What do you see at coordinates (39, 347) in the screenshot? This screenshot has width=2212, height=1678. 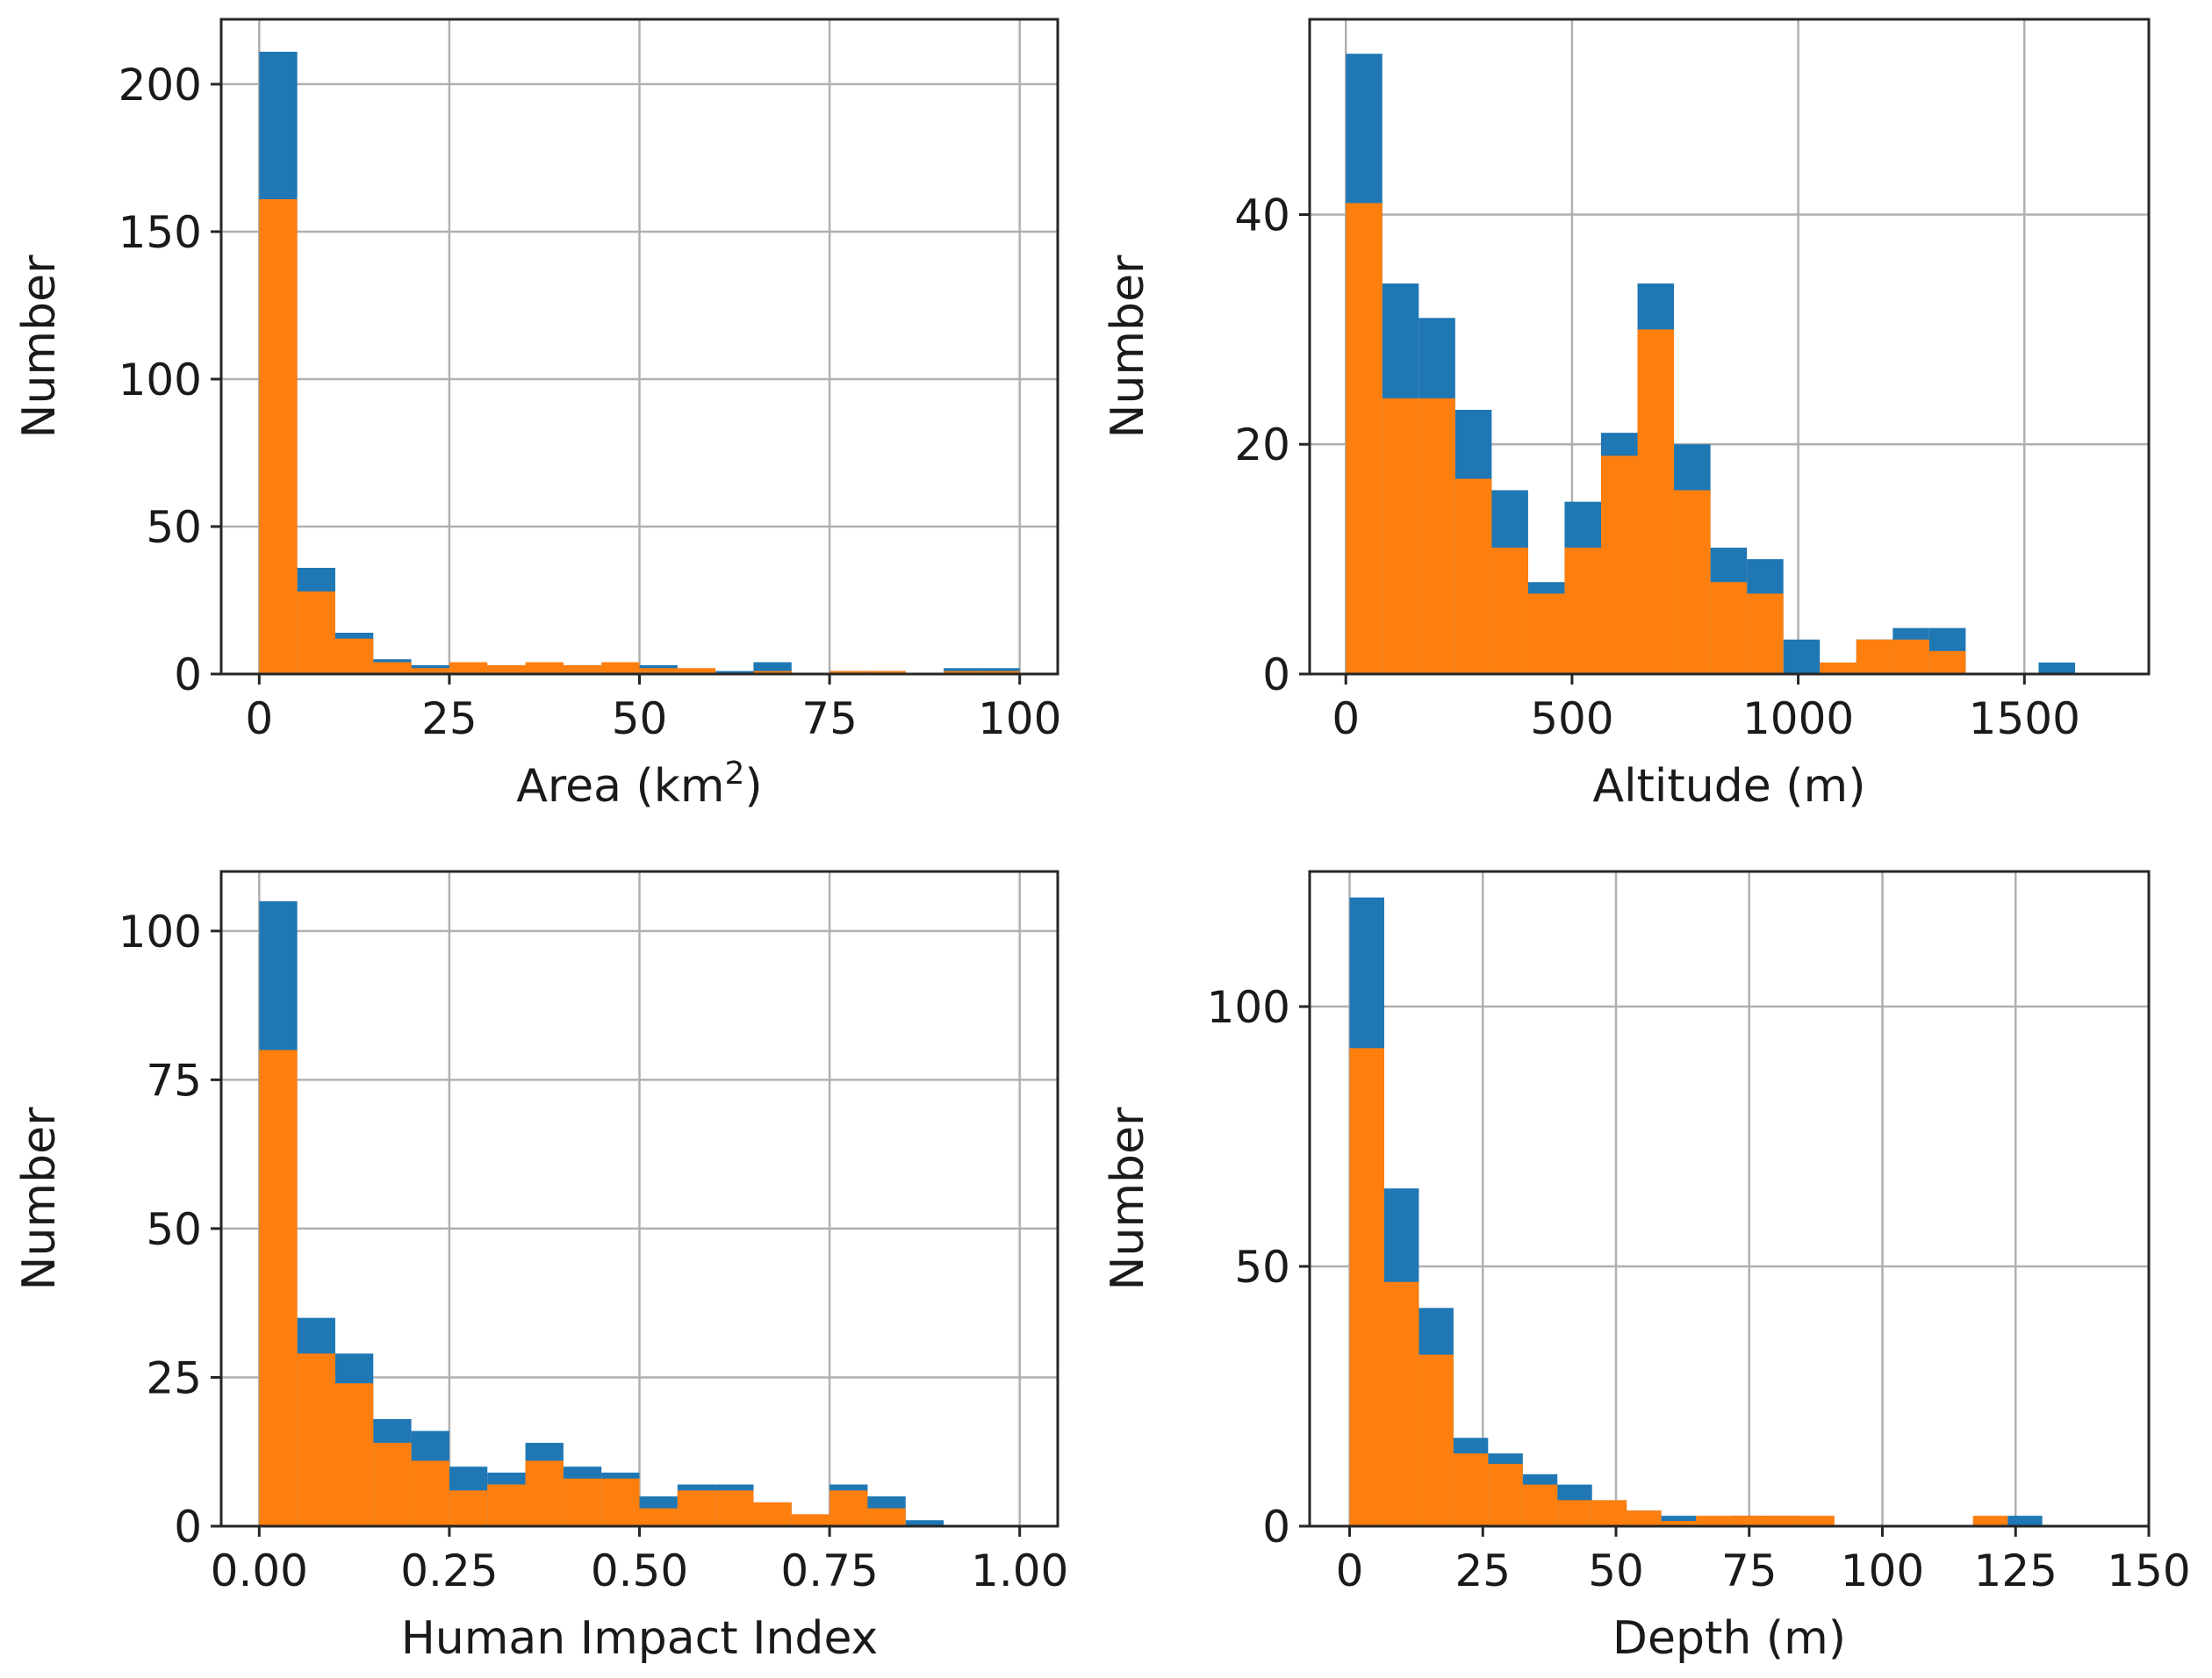 I see `area-y-axis-label: Number` at bounding box center [39, 347].